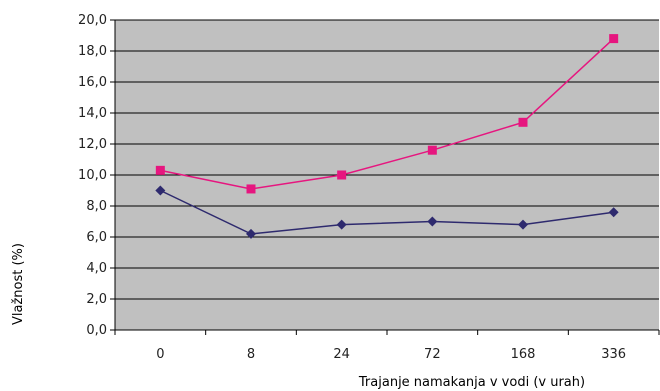  I want to click on y-tick-label: 14,0, so click(92, 113).